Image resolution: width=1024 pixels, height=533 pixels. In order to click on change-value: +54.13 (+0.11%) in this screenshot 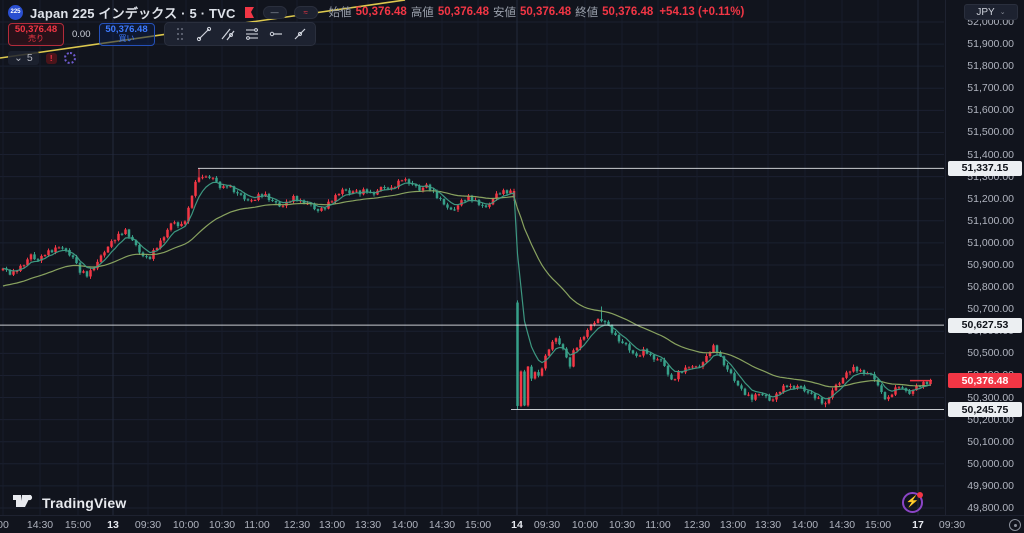, I will do `click(702, 12)`.